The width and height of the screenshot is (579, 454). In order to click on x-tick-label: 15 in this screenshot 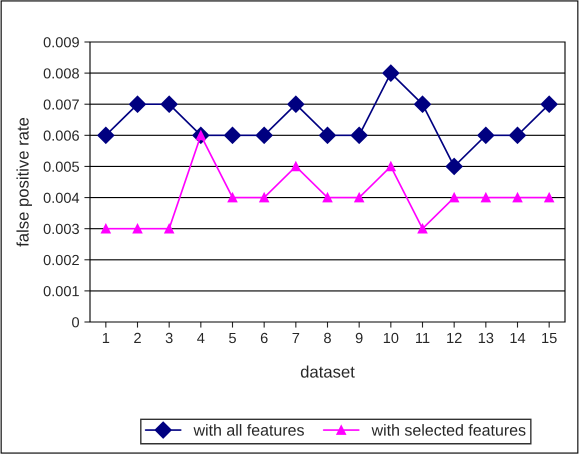, I will do `click(549, 338)`.